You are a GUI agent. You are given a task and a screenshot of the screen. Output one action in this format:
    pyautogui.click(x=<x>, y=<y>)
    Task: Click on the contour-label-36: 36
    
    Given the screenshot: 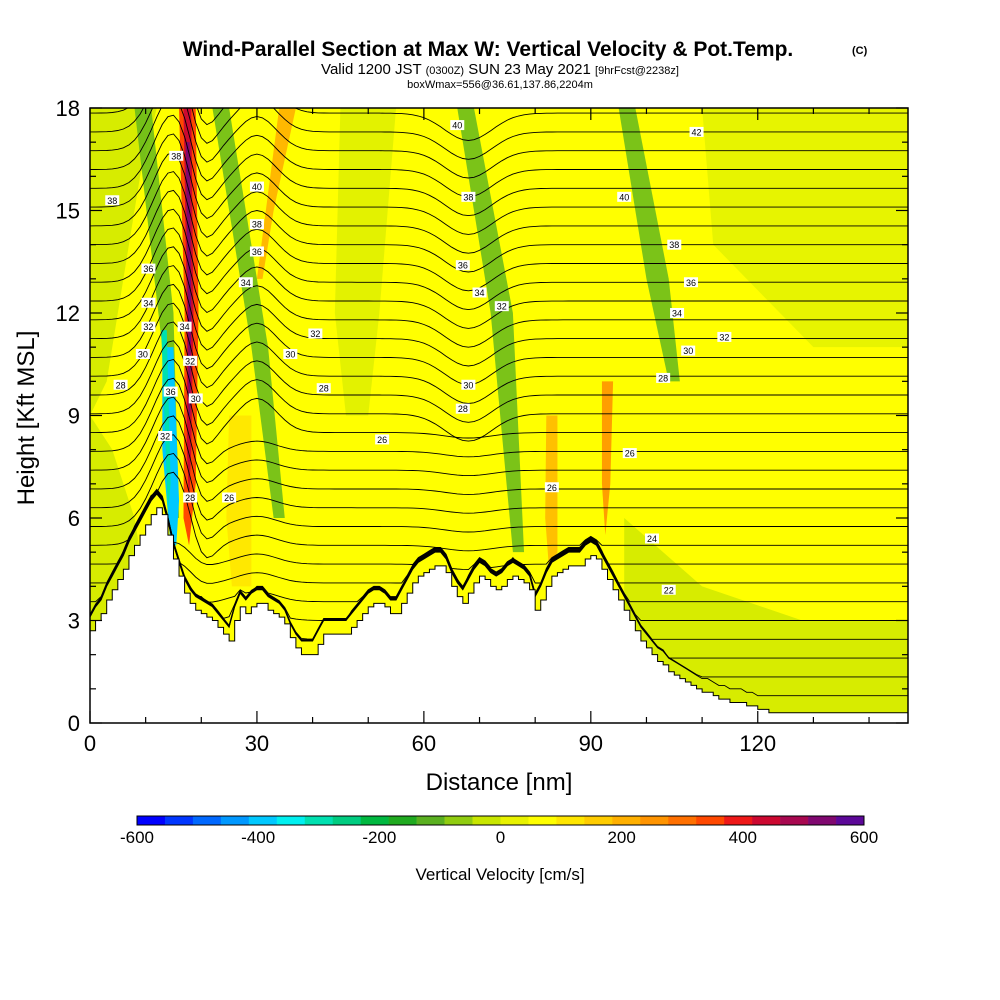 What is the action you would take?
    pyautogui.click(x=256, y=251)
    